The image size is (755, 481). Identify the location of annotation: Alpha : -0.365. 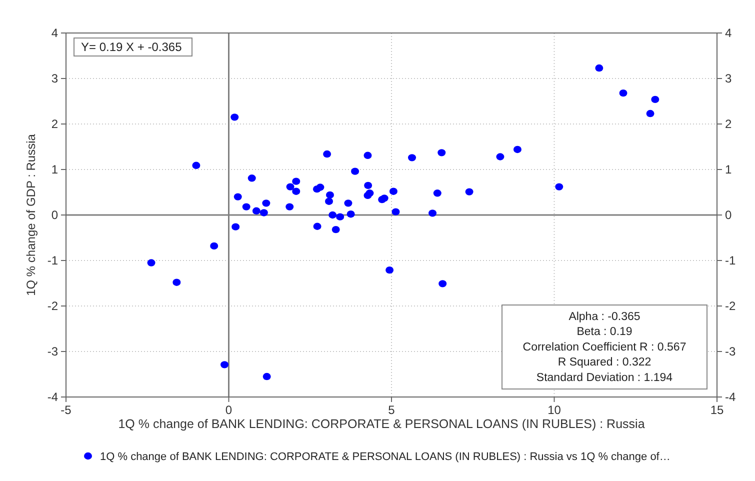
(604, 317).